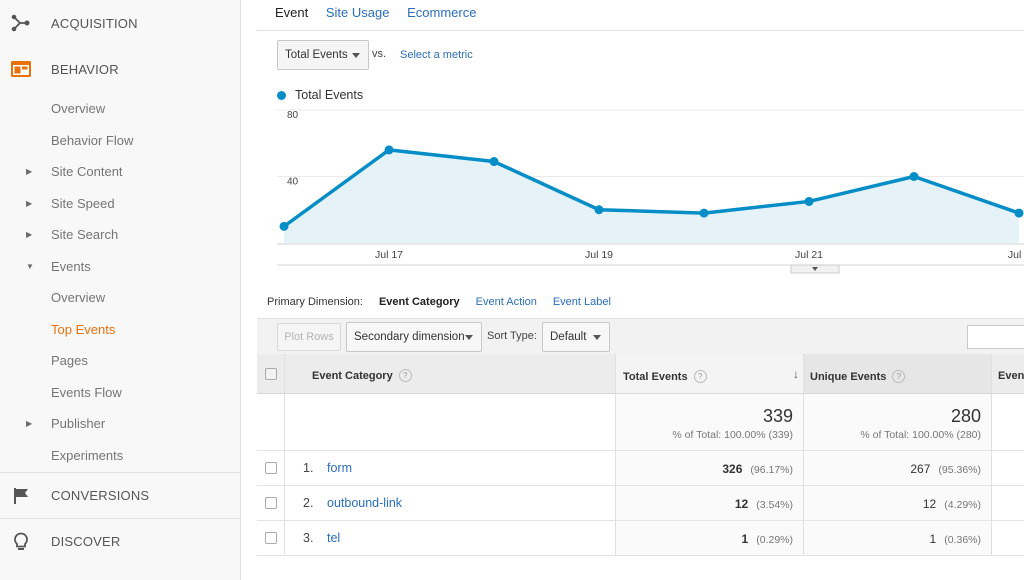 The height and width of the screenshot is (580, 1024). I want to click on x-tick-label: Jul 19, so click(599, 255).